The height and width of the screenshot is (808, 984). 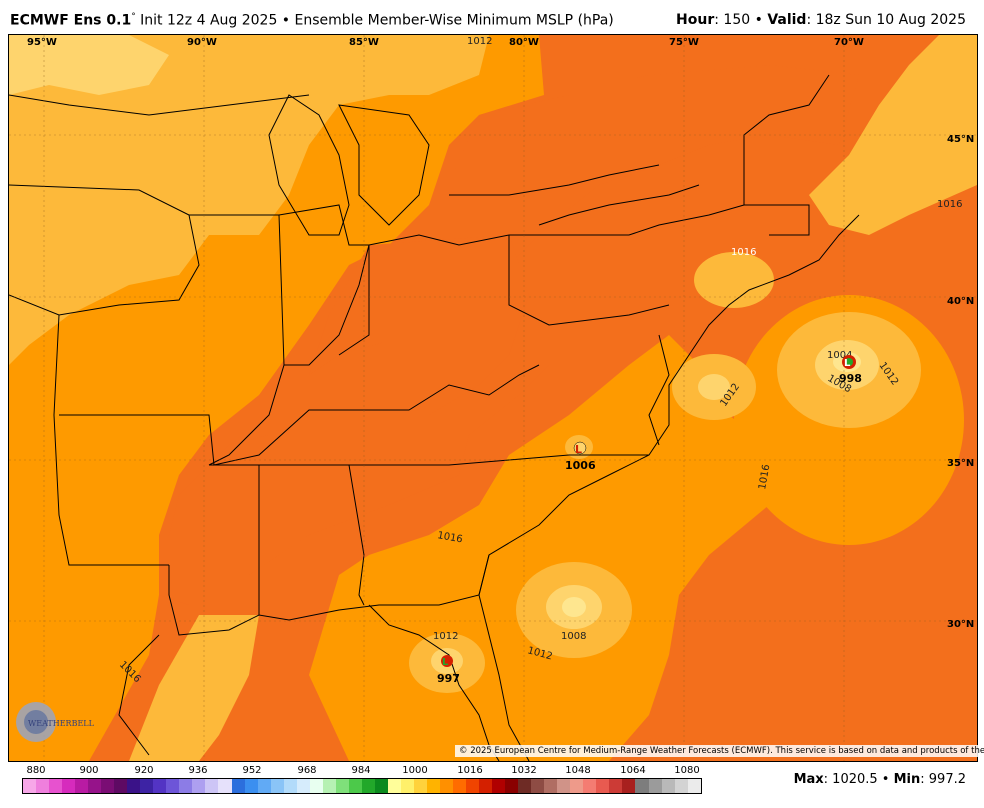 What do you see at coordinates (960, 301) in the screenshot?
I see `lat-label: 40°N` at bounding box center [960, 301].